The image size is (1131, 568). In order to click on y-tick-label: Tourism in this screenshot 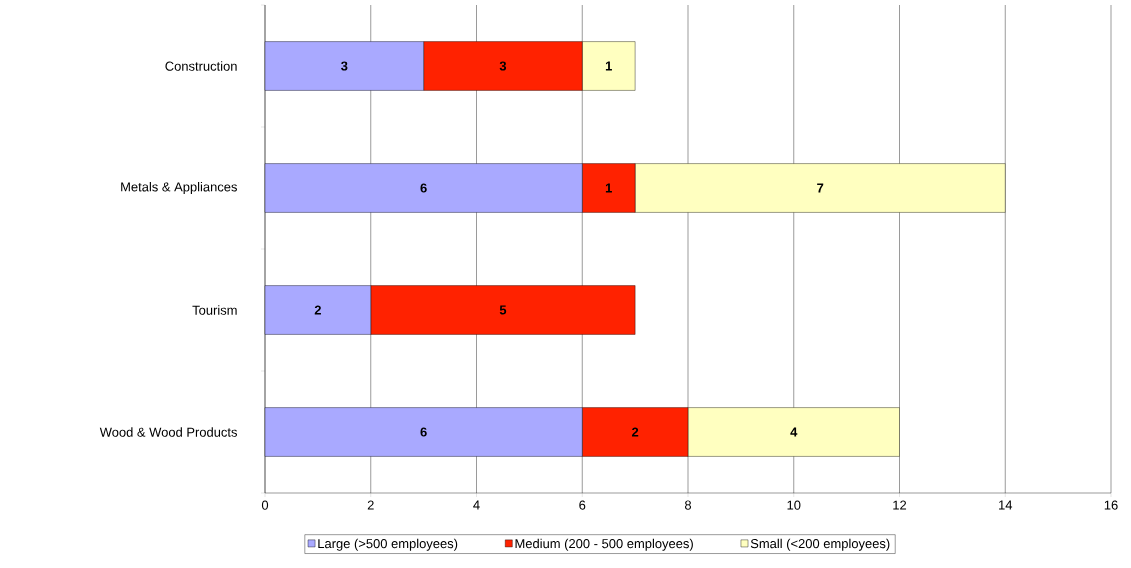, I will do `click(214, 310)`.